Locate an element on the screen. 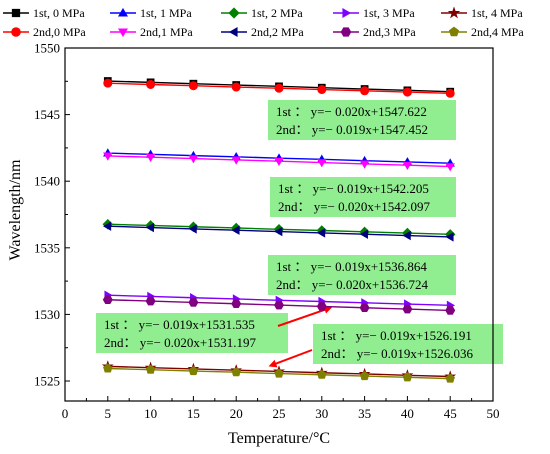 Image resolution: width=550 pixels, height=454 pixels. legend-item: 1st, 2 MPa is located at coordinates (262, 13).